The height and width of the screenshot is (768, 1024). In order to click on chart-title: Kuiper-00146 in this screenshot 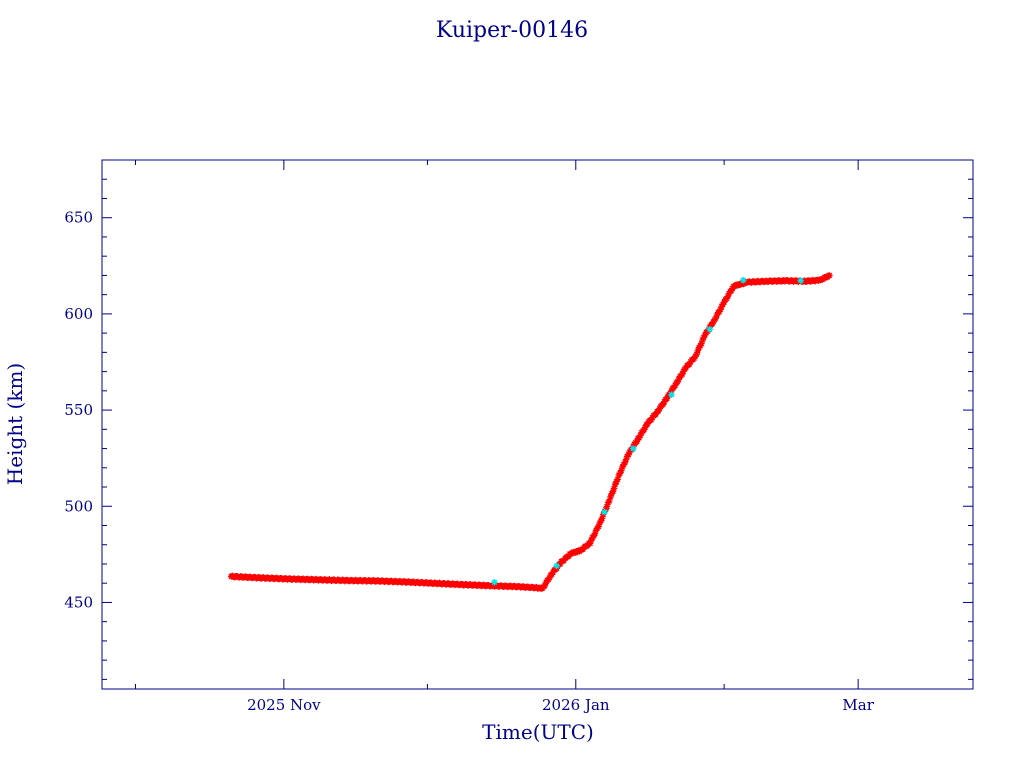, I will do `click(512, 30)`.